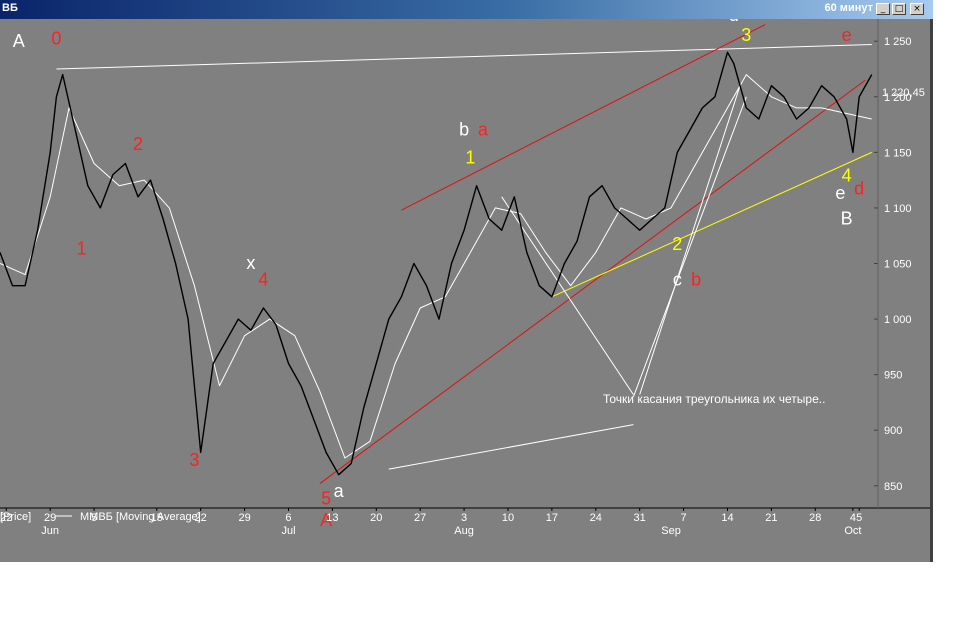  I want to click on x-month-label: Aug, so click(464, 531).